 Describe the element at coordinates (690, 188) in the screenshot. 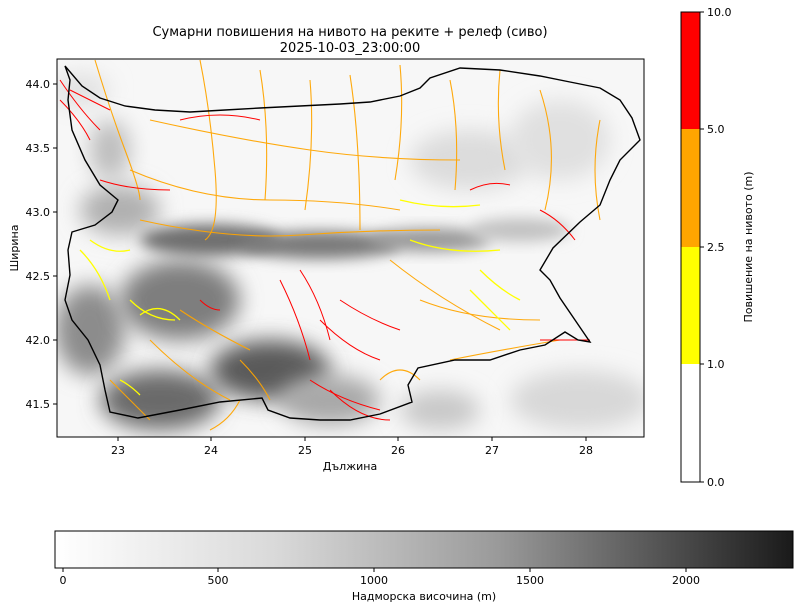

I see `colorbar-bin-orange` at that location.